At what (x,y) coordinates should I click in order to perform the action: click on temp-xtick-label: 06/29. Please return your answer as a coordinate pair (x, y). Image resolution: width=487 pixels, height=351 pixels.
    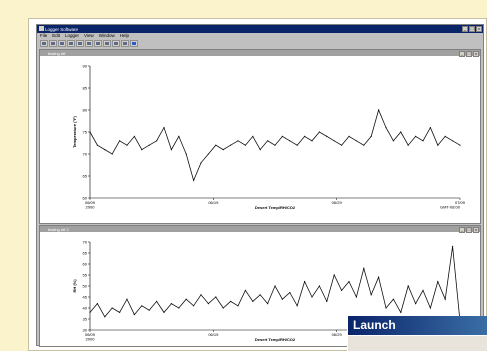
    Looking at the image, I should click on (337, 202).